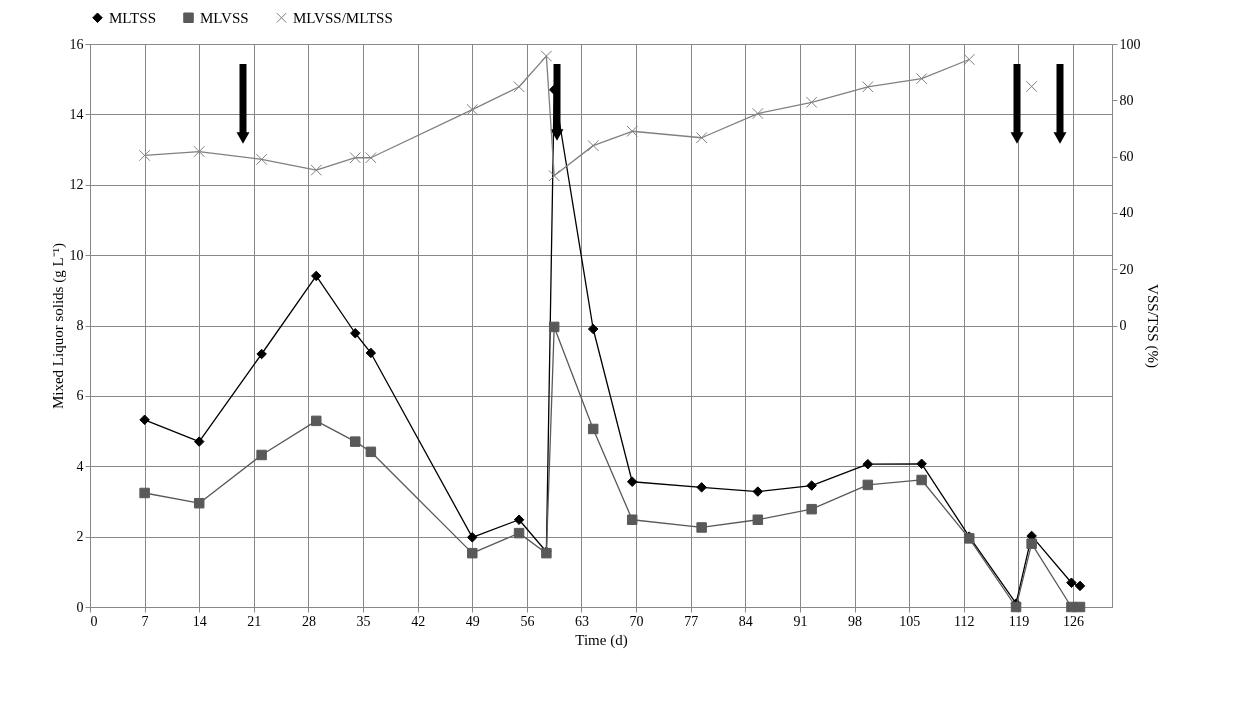 The height and width of the screenshot is (722, 1235). I want to click on x-tick-label: 105, so click(910, 621).